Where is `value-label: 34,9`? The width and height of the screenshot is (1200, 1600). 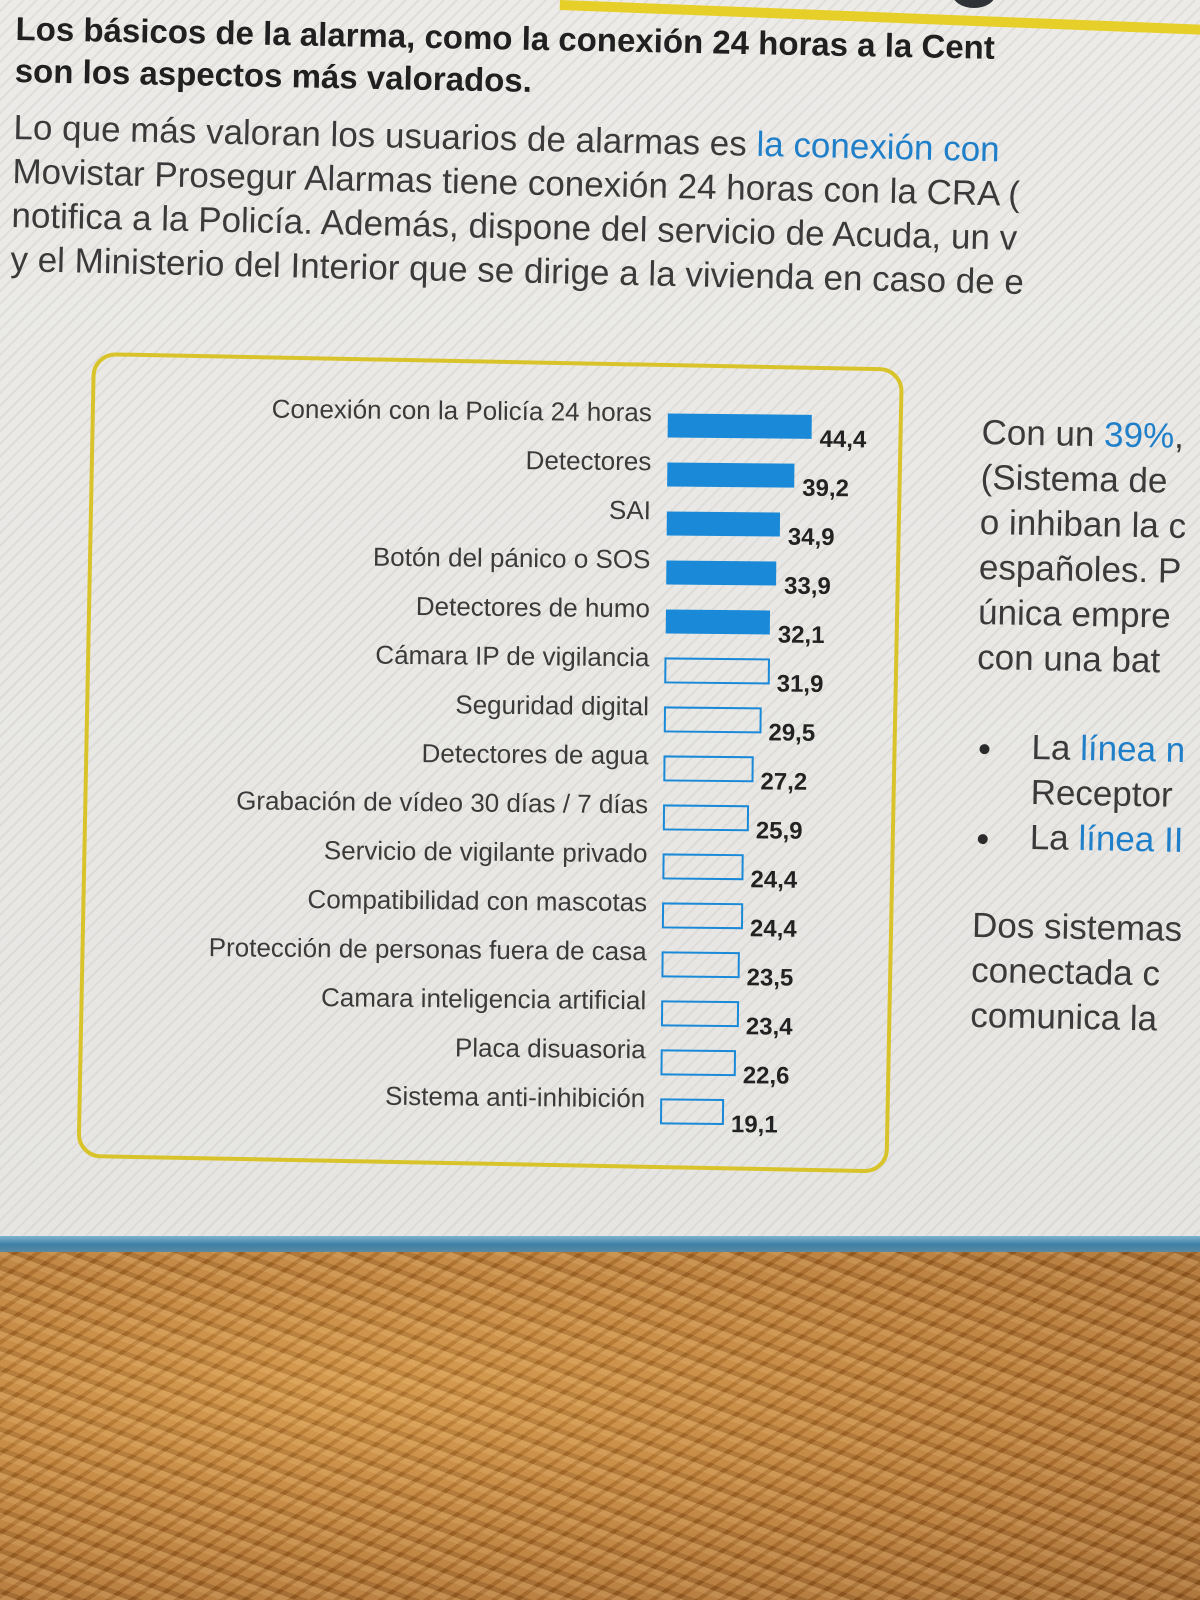 value-label: 34,9 is located at coordinates (811, 537).